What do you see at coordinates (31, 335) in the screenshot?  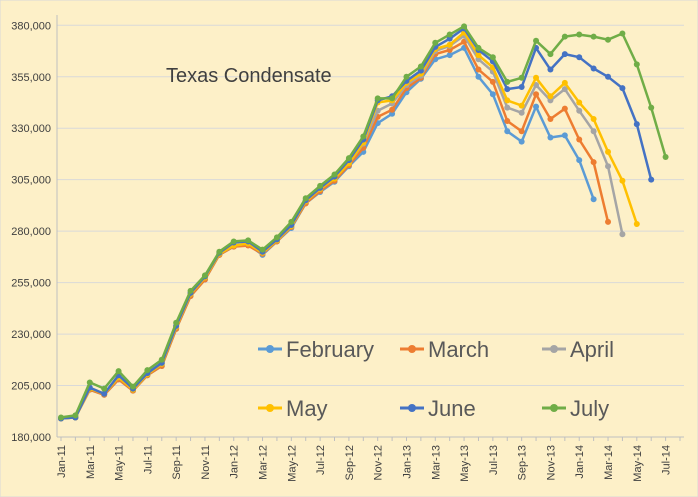 I see `y-tick-label: 230,000` at bounding box center [31, 335].